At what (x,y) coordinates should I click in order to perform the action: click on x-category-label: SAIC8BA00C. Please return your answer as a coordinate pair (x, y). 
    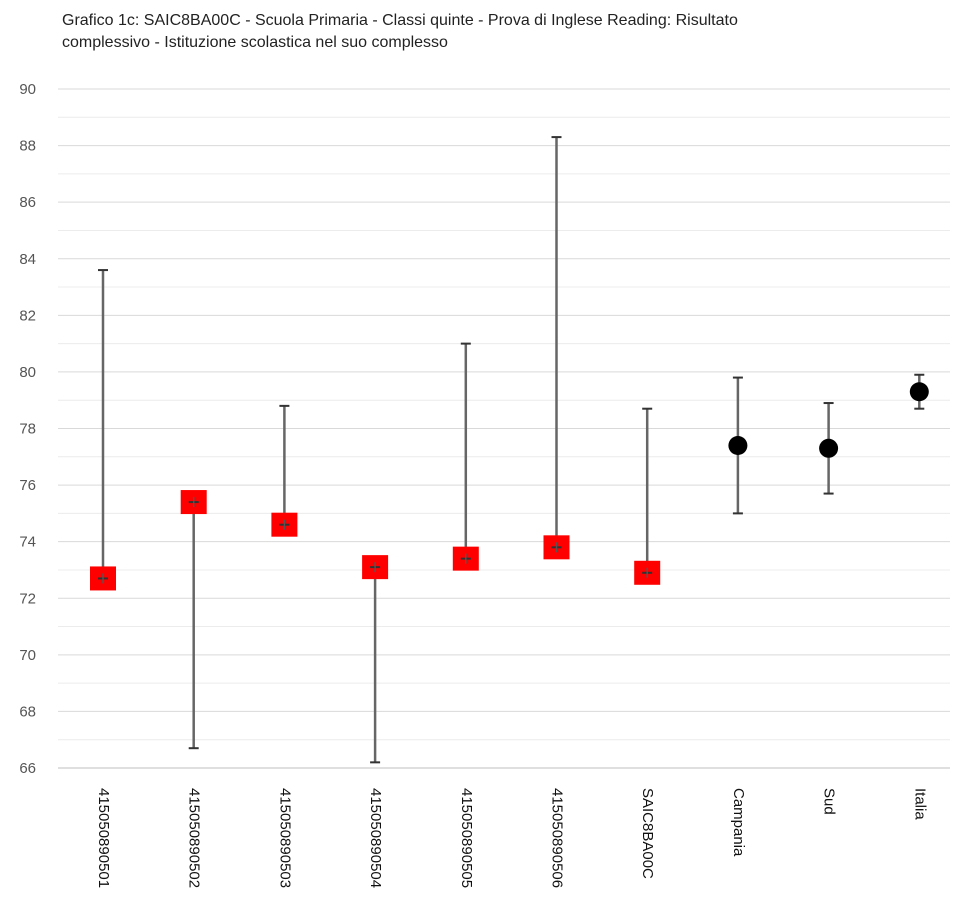
    Looking at the image, I should click on (647, 833).